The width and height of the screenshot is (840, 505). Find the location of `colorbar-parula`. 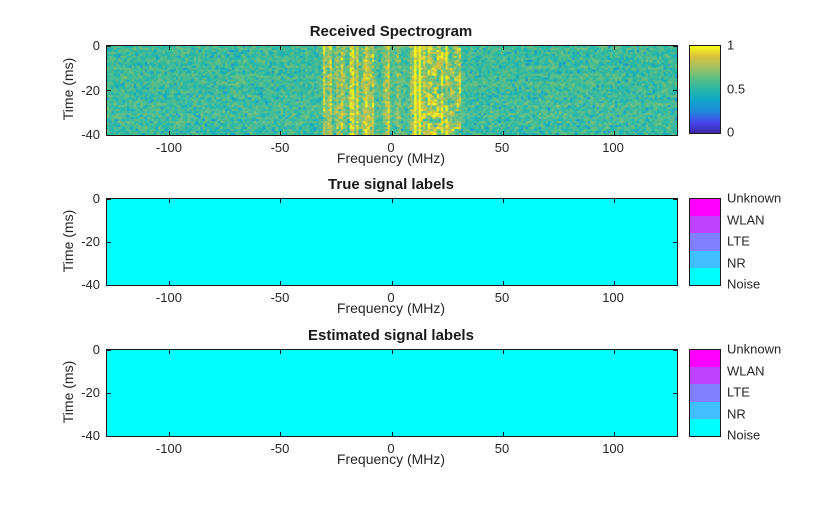

colorbar-parula is located at coordinates (705, 89).